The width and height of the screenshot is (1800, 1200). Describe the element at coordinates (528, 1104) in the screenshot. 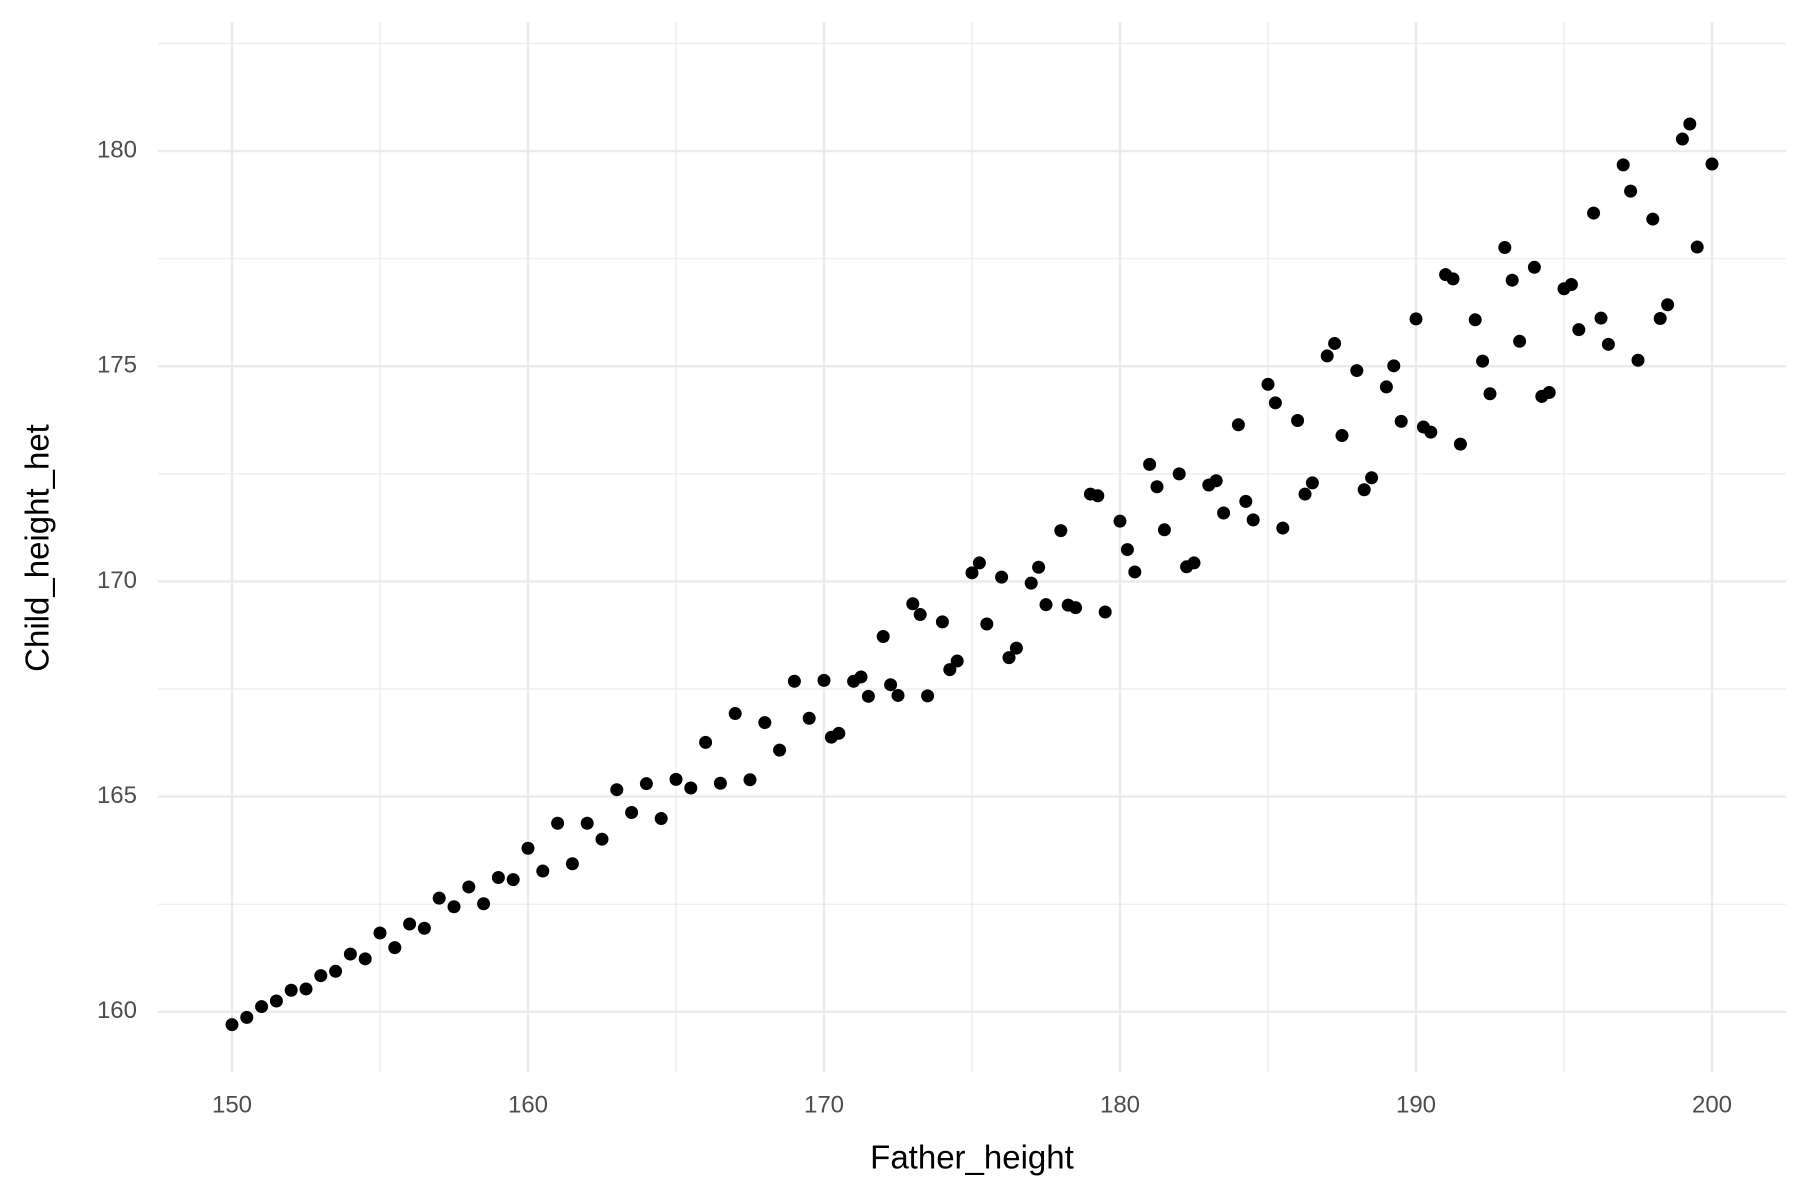

I see `x-tick-label: 160` at that location.